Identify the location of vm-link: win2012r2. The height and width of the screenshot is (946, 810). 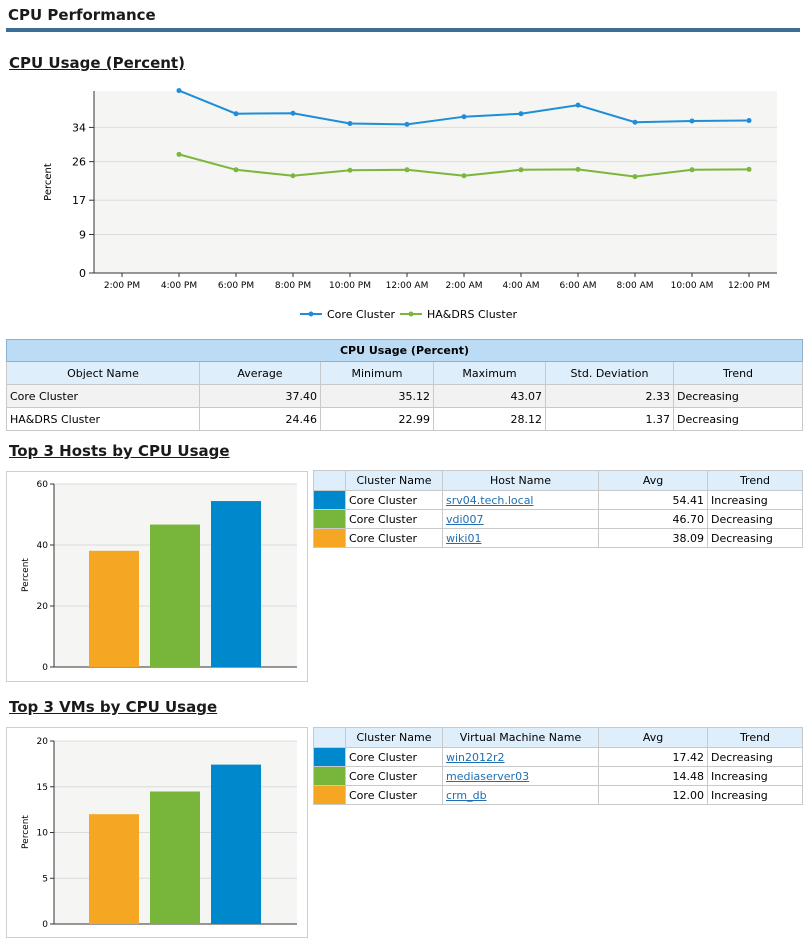
(475, 757).